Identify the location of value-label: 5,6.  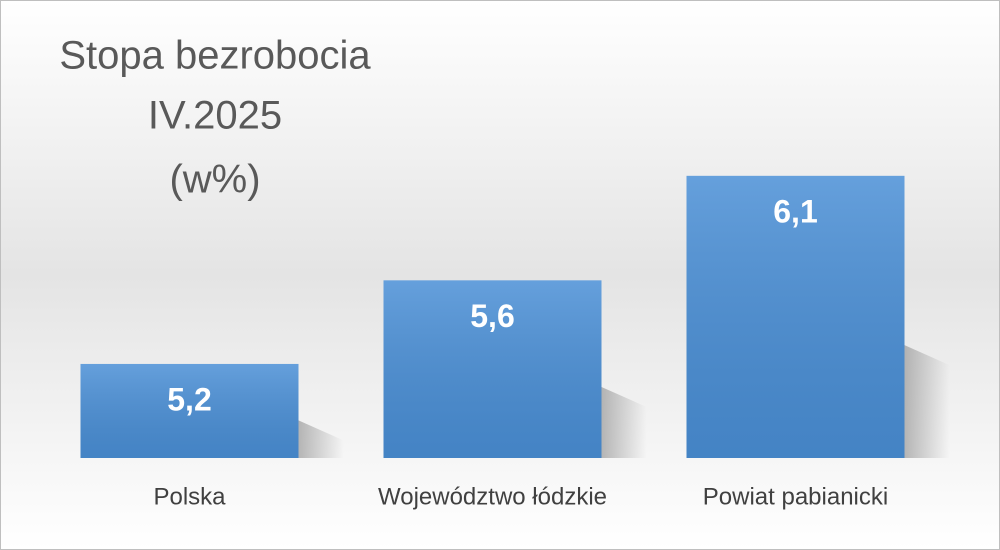
(492, 316).